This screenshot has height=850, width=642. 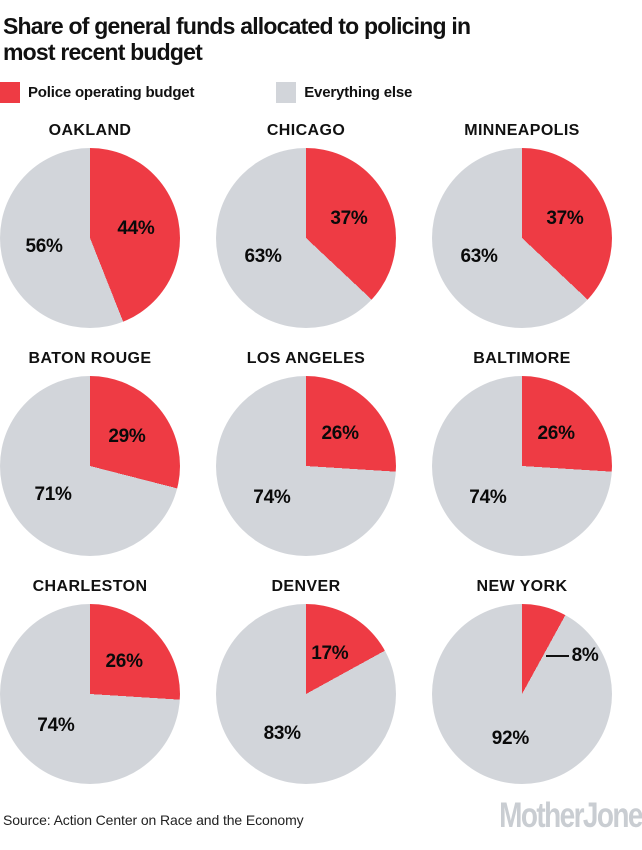 What do you see at coordinates (206, 92) in the screenshot?
I see `legend: Police operating budget Everything else` at bounding box center [206, 92].